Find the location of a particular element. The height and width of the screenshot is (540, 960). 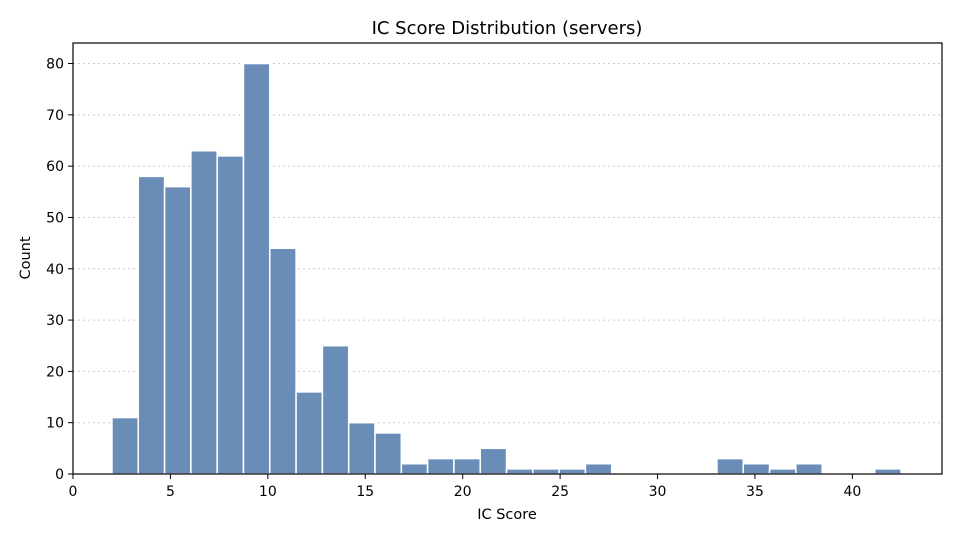

y-tick-label: 50 is located at coordinates (55, 218).